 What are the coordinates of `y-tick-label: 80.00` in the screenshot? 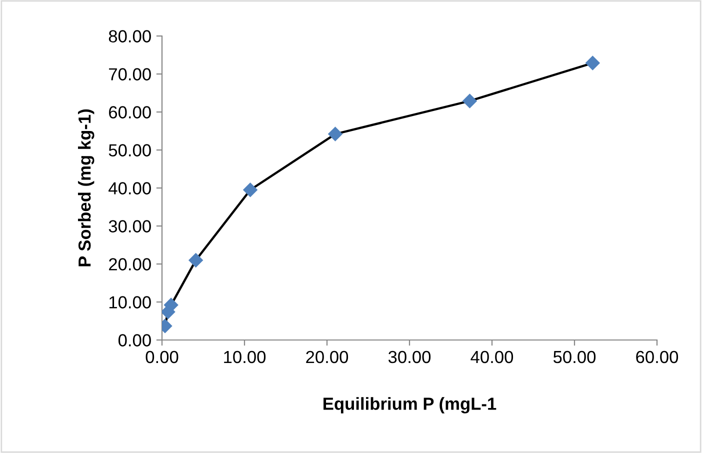 It's located at (129, 36).